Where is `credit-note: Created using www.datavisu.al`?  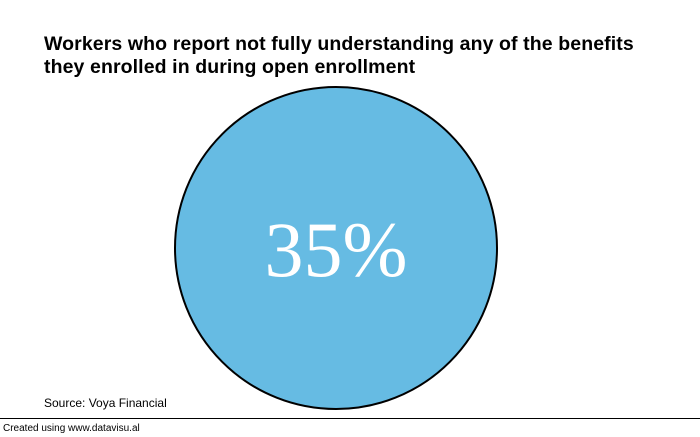
credit-note: Created using www.datavisu.al is located at coordinates (71, 428).